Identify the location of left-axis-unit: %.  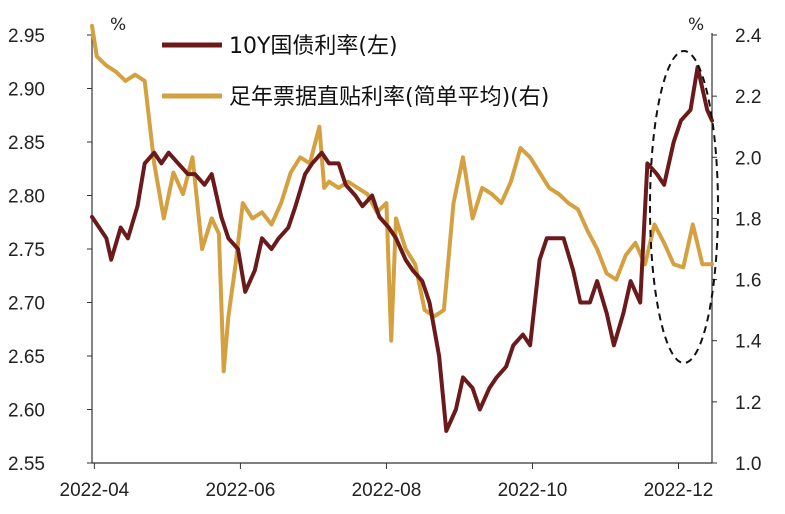
(118, 25).